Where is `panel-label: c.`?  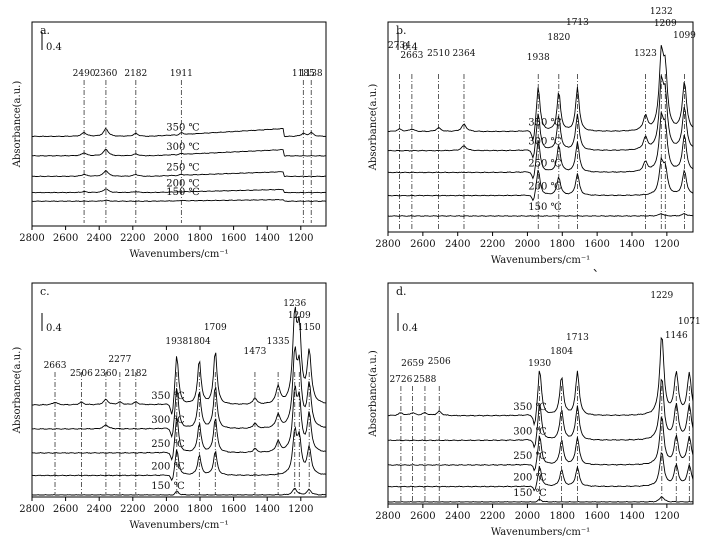 panel-label: c. is located at coordinates (45, 291).